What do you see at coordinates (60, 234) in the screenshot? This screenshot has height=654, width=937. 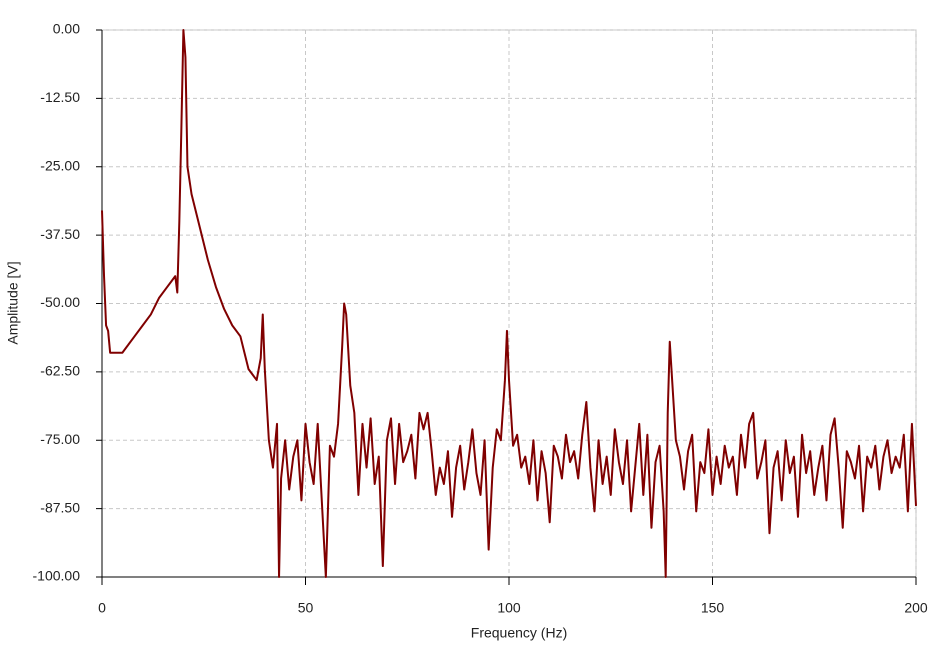 I see `y-tick-label: -37.50` at bounding box center [60, 234].